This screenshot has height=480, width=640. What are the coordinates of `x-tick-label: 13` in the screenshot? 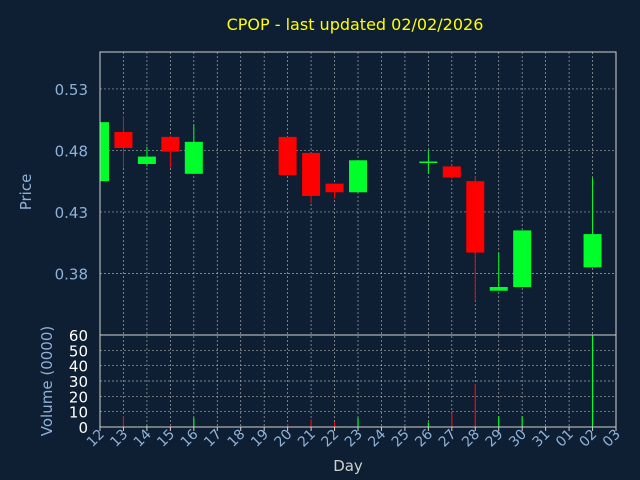 It's located at (119, 439).